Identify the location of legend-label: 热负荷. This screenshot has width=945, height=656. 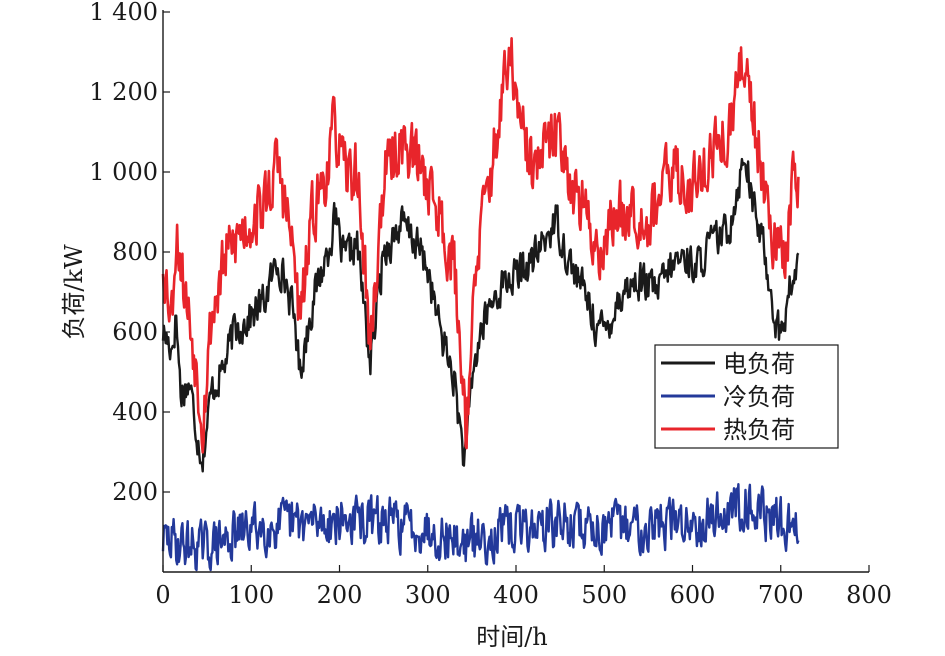
(759, 430).